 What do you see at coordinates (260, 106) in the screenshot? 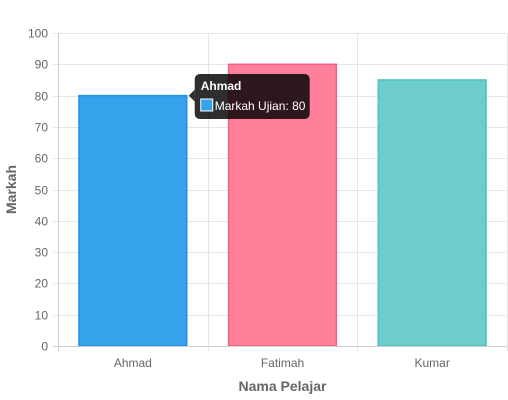
I see `tooltip-label: Markah Ujian: 80` at bounding box center [260, 106].